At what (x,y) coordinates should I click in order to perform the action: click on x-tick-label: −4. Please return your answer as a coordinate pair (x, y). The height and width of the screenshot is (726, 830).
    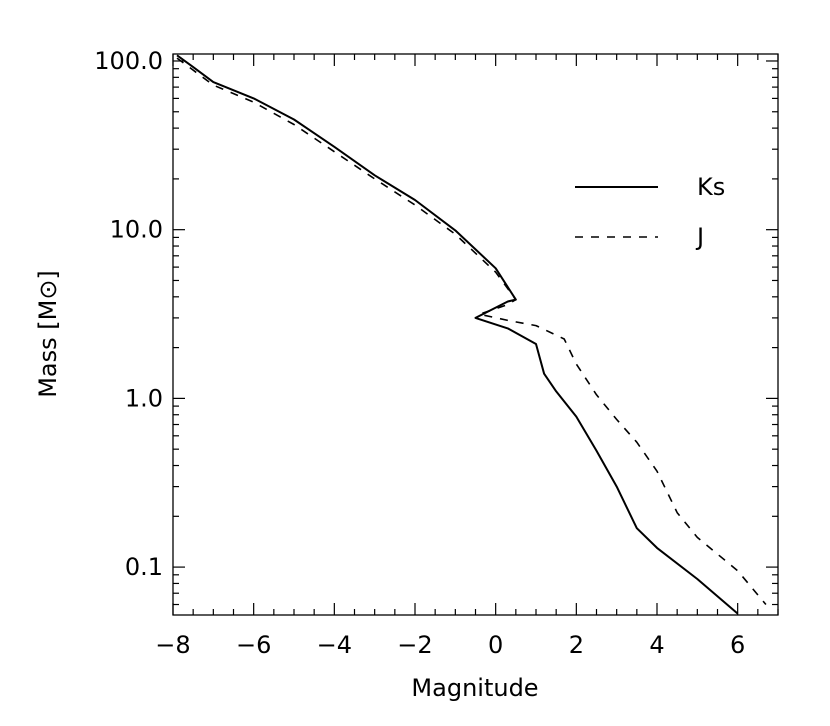
    Looking at the image, I should click on (334, 645).